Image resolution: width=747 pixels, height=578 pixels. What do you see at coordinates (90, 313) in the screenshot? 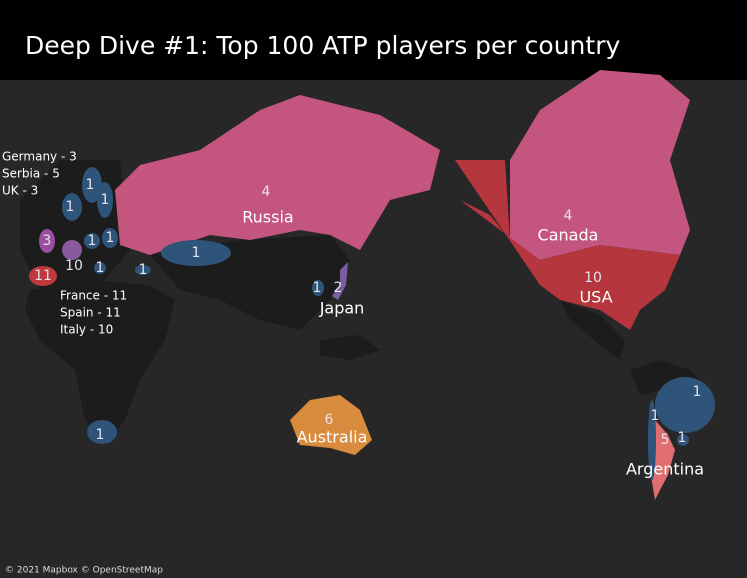
I see `annotation: Spain - 11` at bounding box center [90, 313].